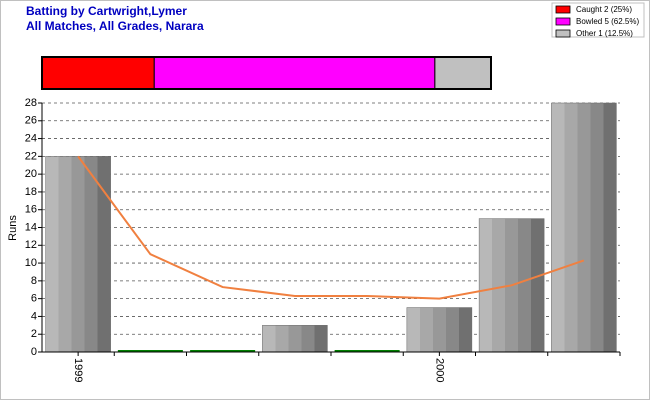 This screenshot has height=400, width=650. What do you see at coordinates (31, 174) in the screenshot?
I see `y-tick-label: 20` at bounding box center [31, 174].